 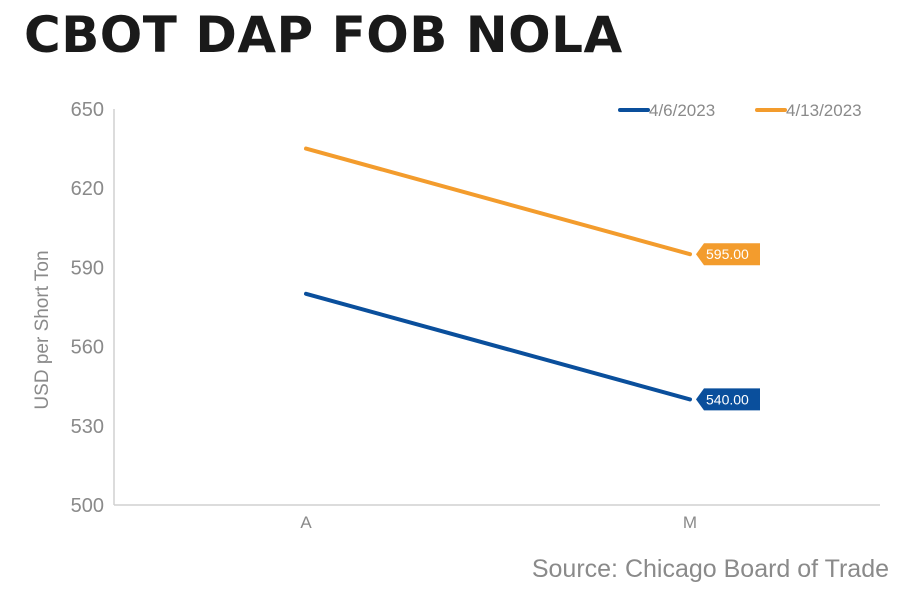 I want to click on y-tick-label: 590, so click(x=87, y=268).